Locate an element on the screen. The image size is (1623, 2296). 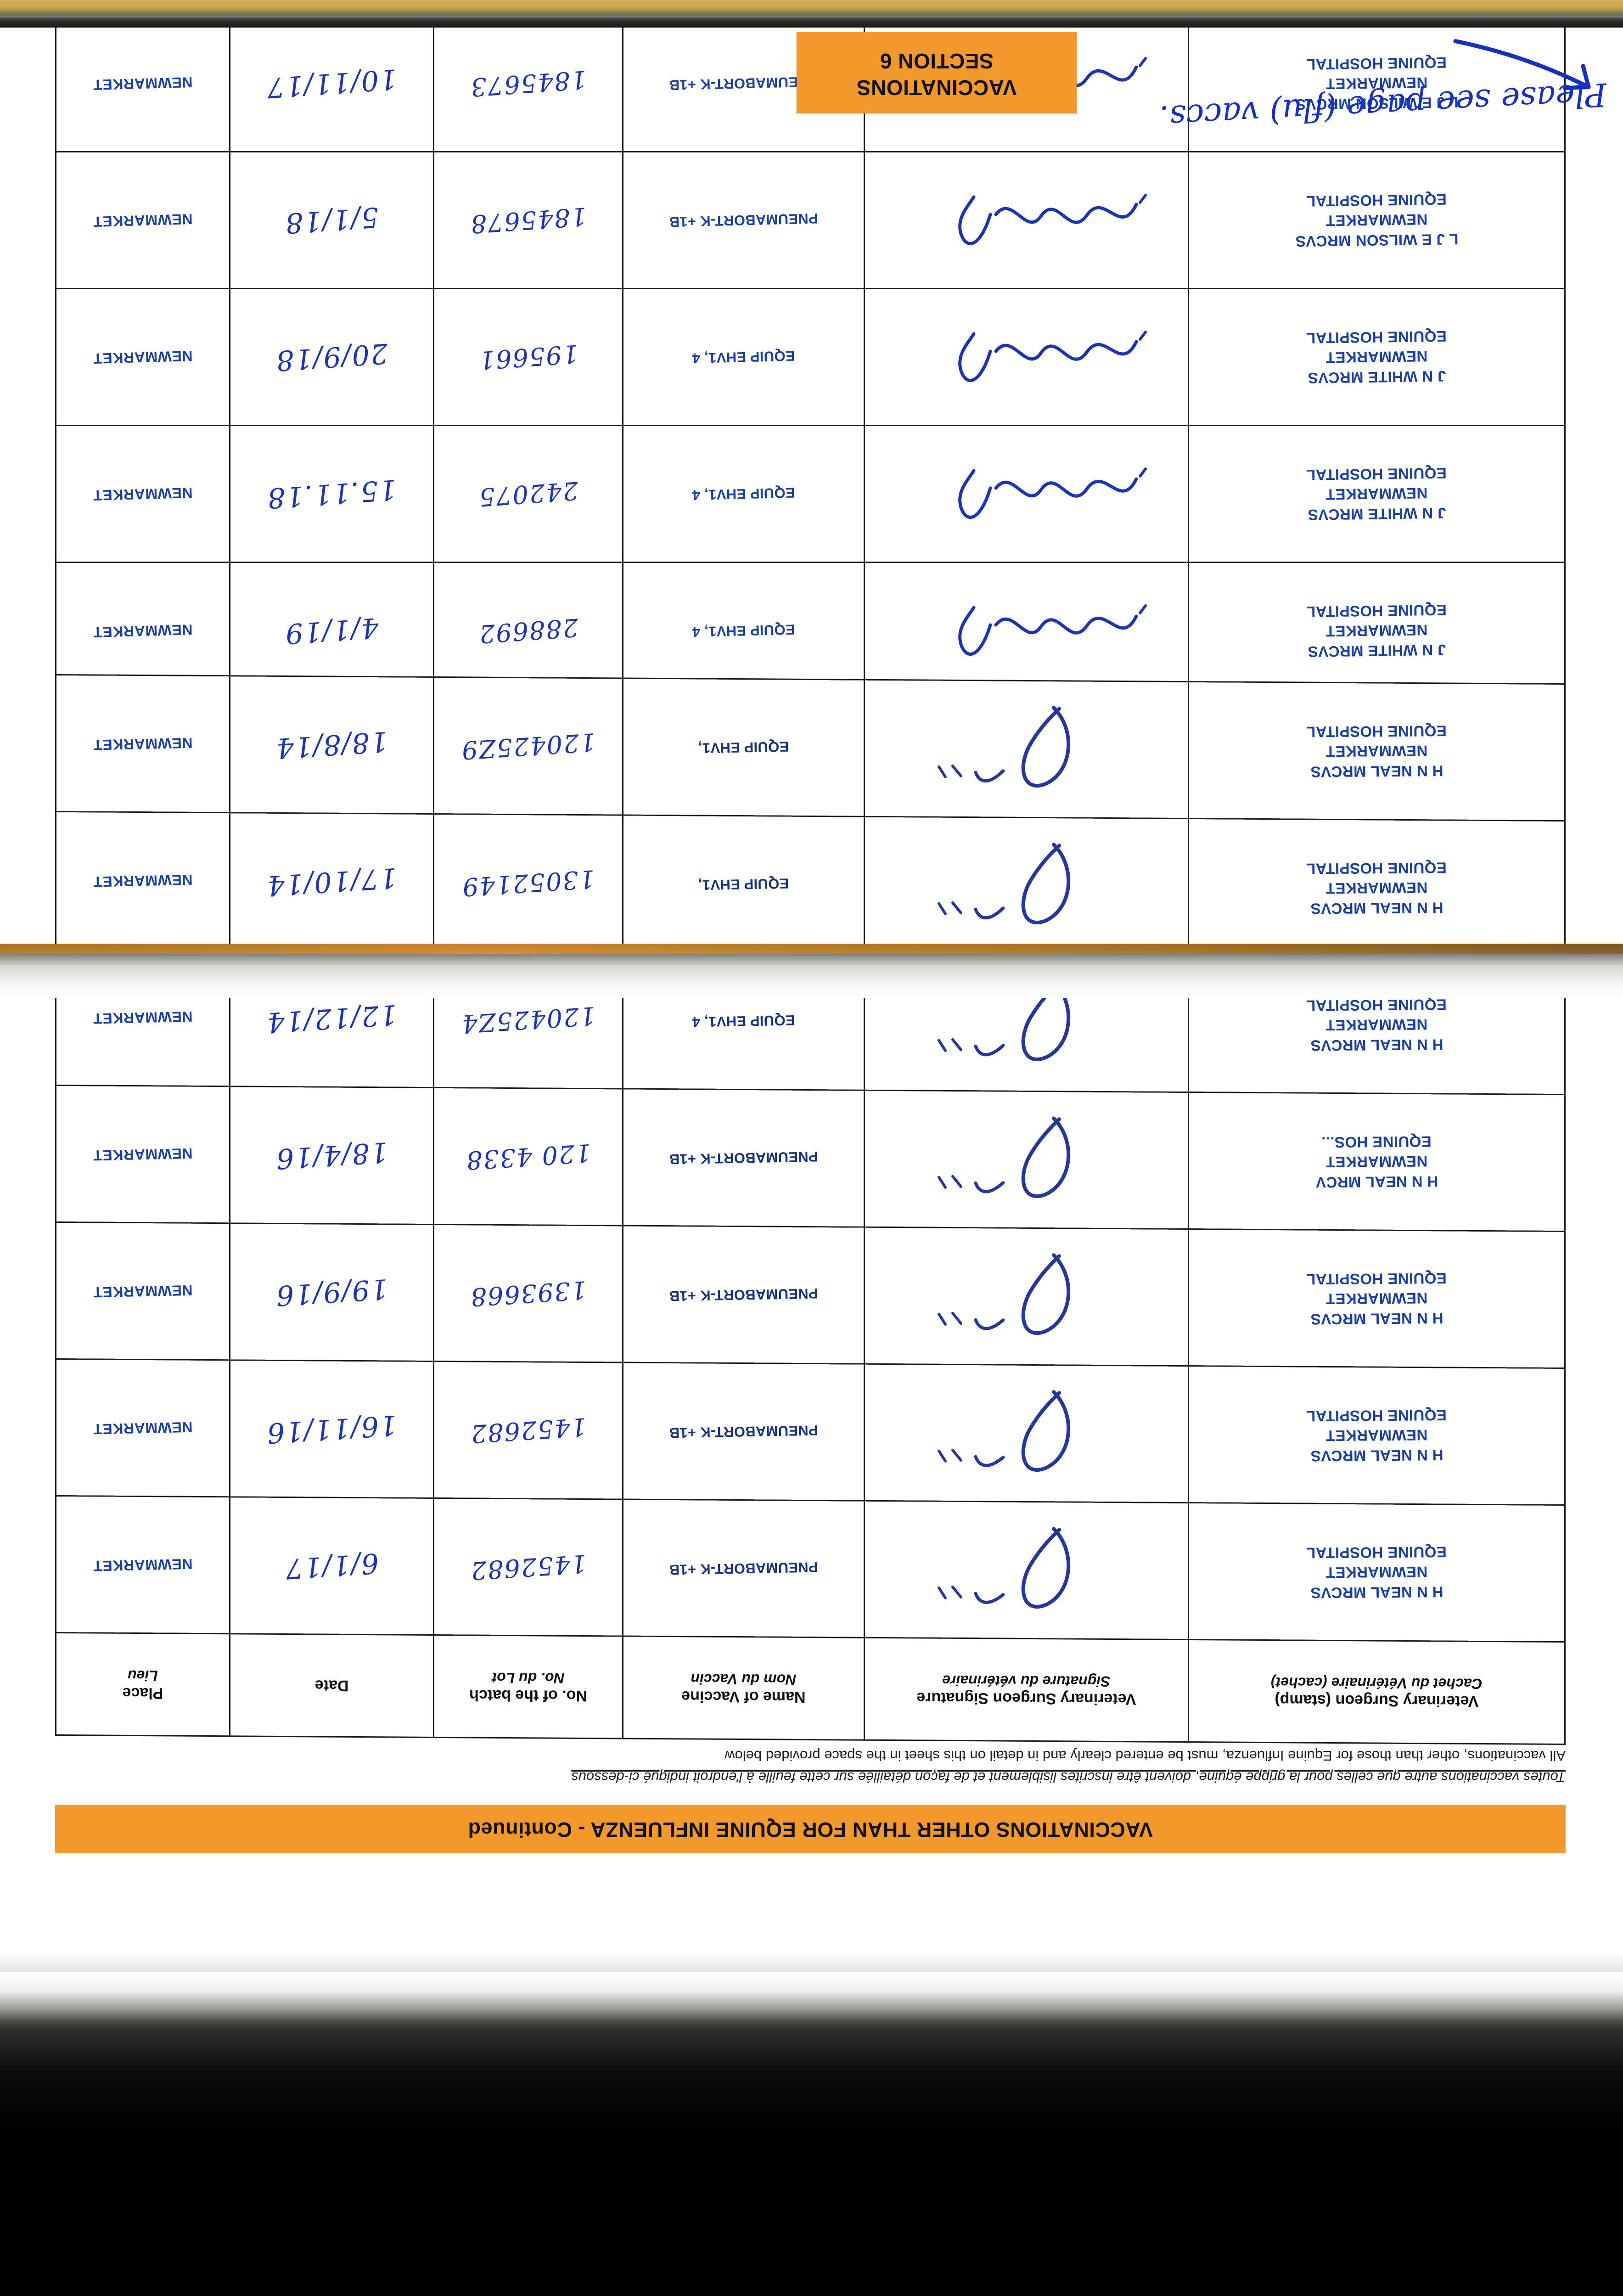
cell-batch-no: 120425Z9 is located at coordinates (528, 746).